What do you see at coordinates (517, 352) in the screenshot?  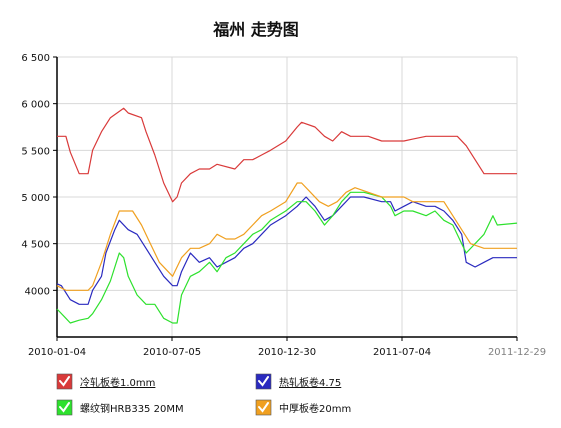 I see `x-tick-label: 2011-12-29` at bounding box center [517, 352].